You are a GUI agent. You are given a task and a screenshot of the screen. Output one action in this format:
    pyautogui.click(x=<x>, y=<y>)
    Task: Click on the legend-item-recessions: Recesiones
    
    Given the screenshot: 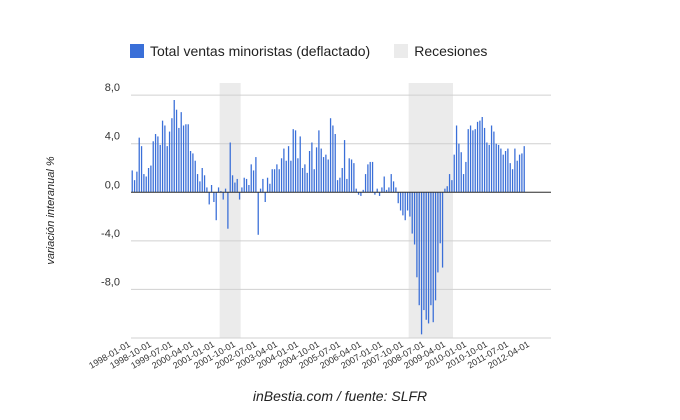 What is the action you would take?
    pyautogui.click(x=440, y=51)
    